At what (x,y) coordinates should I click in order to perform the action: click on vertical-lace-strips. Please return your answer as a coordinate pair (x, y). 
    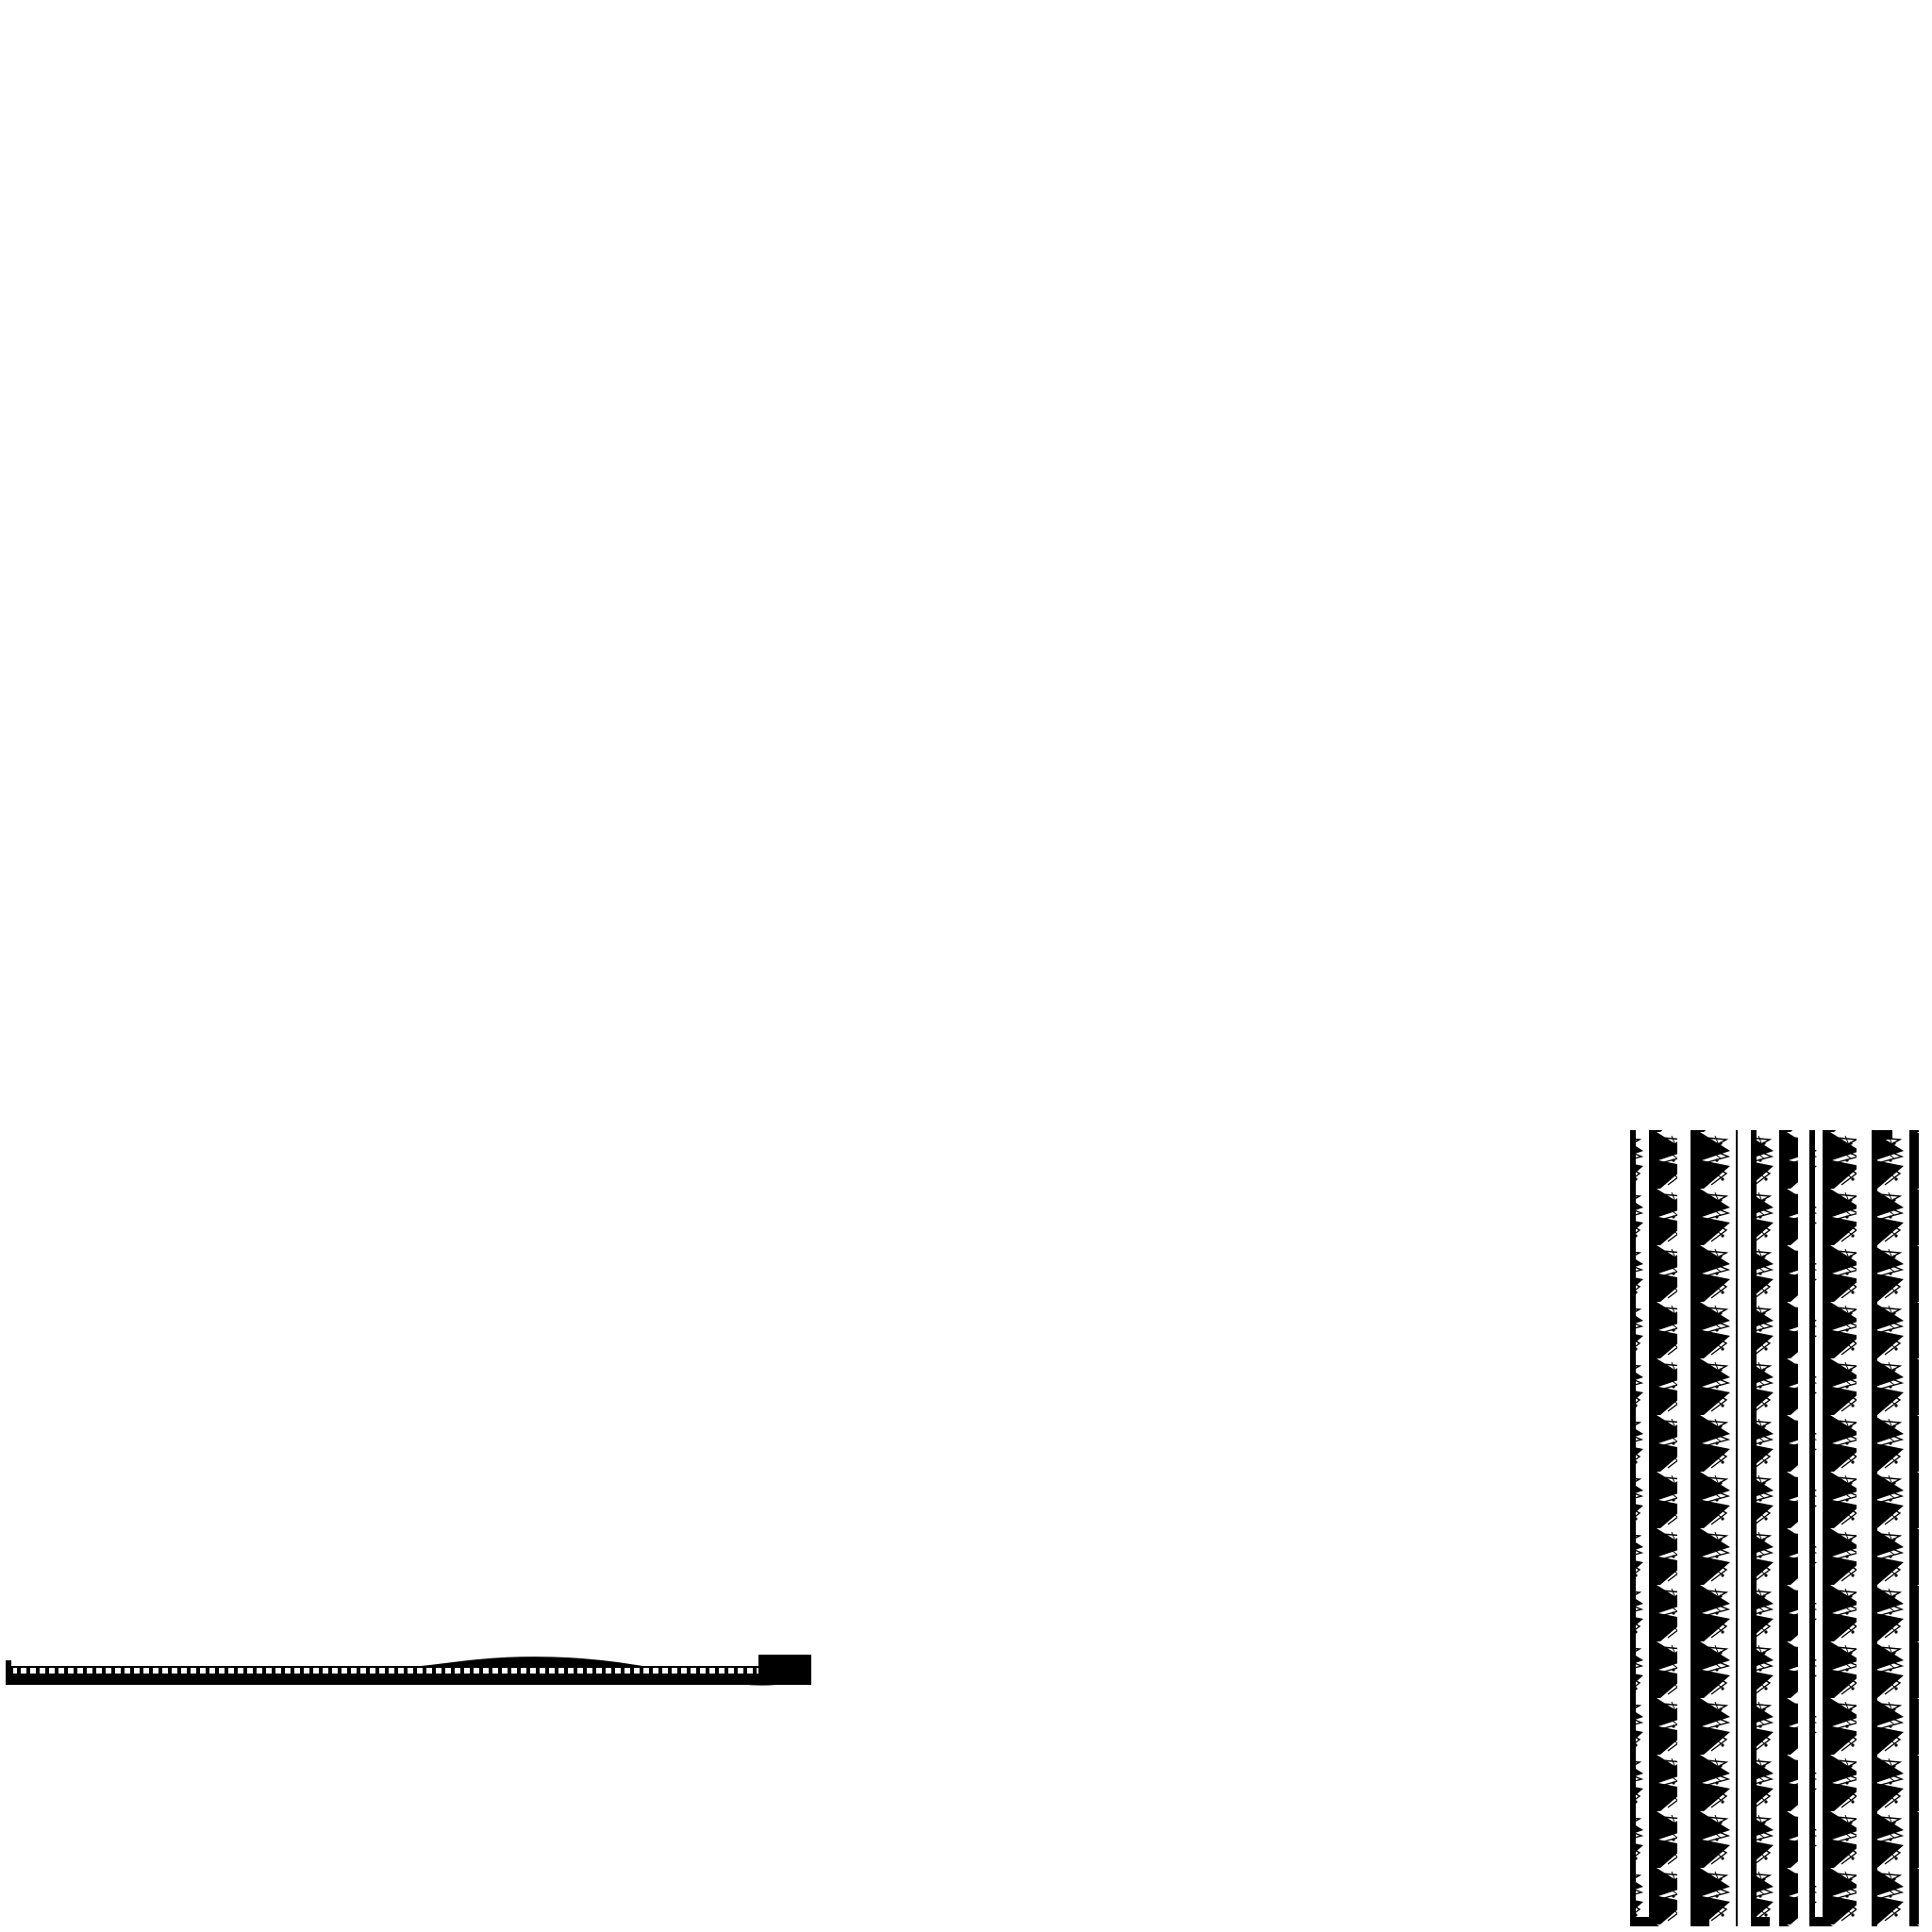
    Looking at the image, I should click on (1775, 1528).